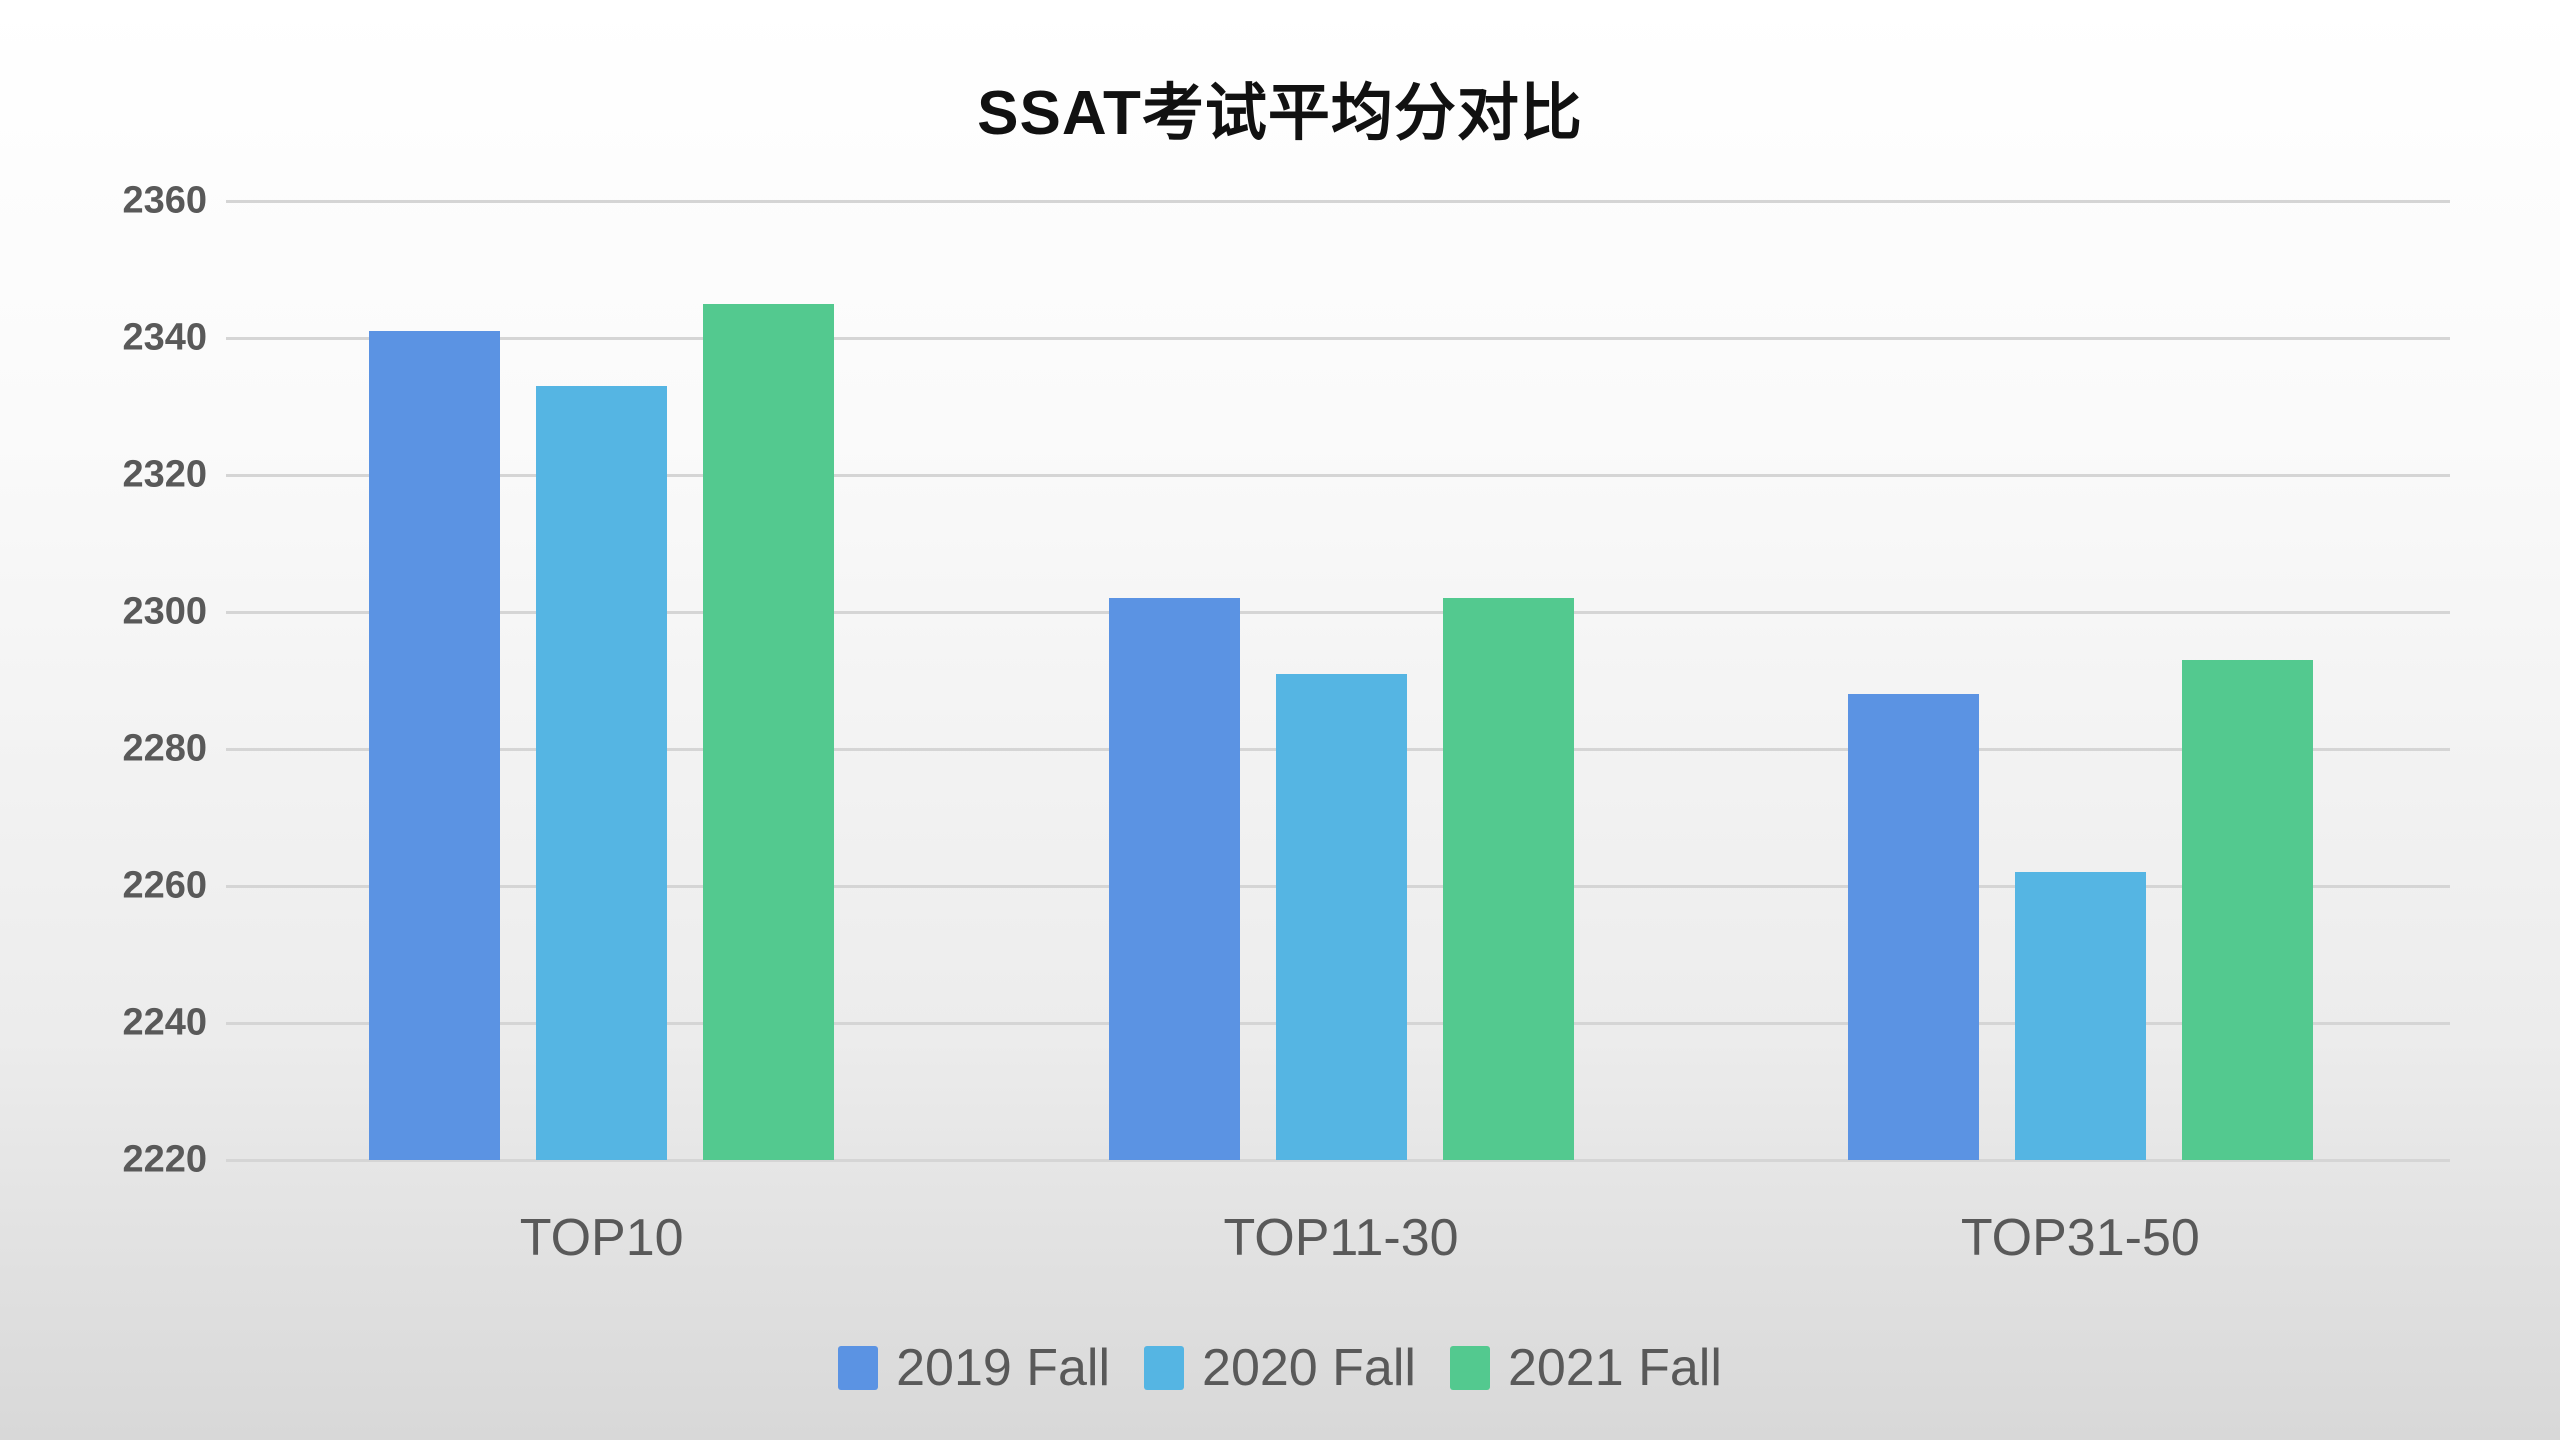 The width and height of the screenshot is (2560, 1440). Describe the element at coordinates (164, 1159) in the screenshot. I see `y-axis-tick-label: 2220` at that location.